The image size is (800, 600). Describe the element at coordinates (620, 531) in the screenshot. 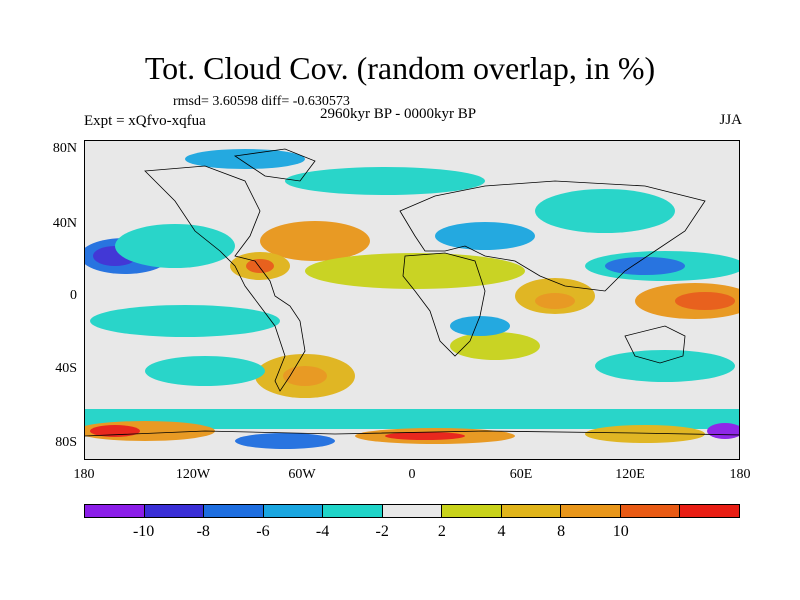

I see `colorbar-label: 10` at that location.